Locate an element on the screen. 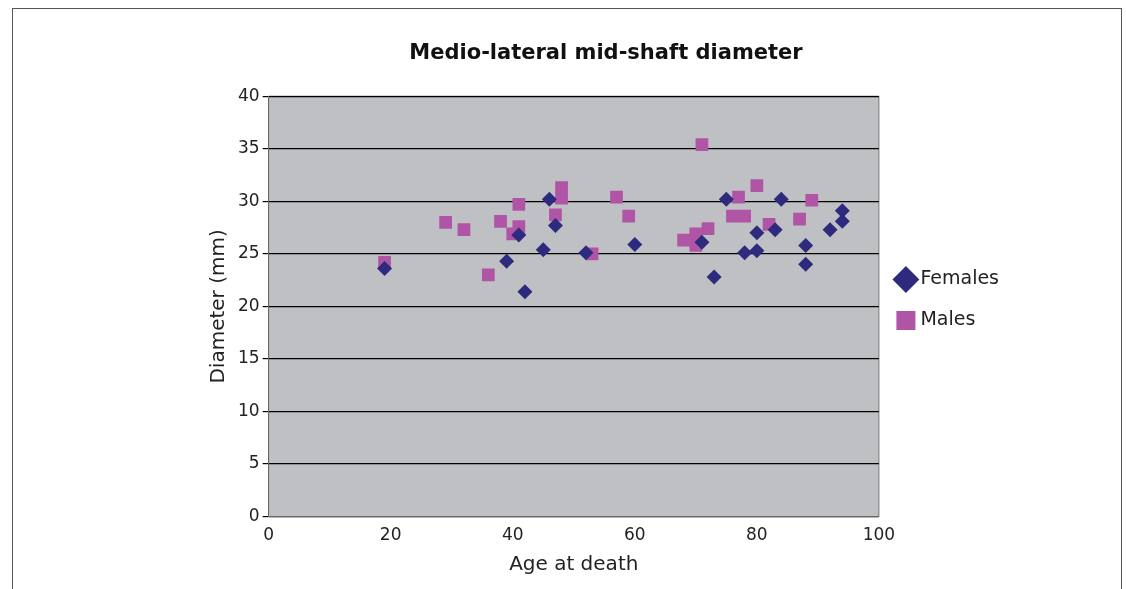 The width and height of the screenshot is (1126, 589). x-tick-label: 60 is located at coordinates (634, 534).